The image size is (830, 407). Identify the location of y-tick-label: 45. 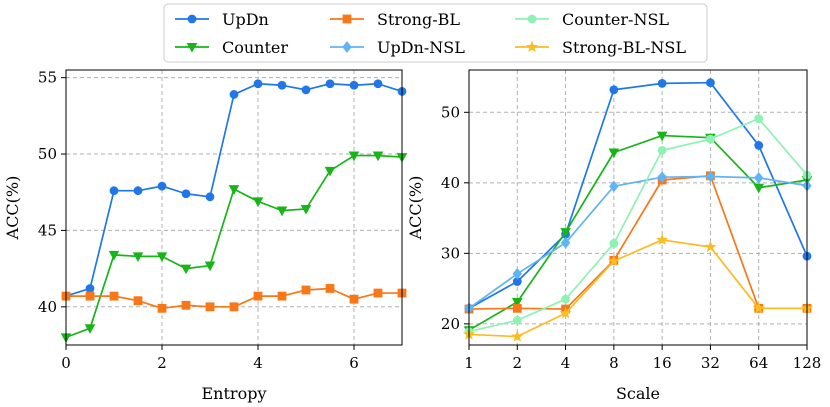
(47, 230).